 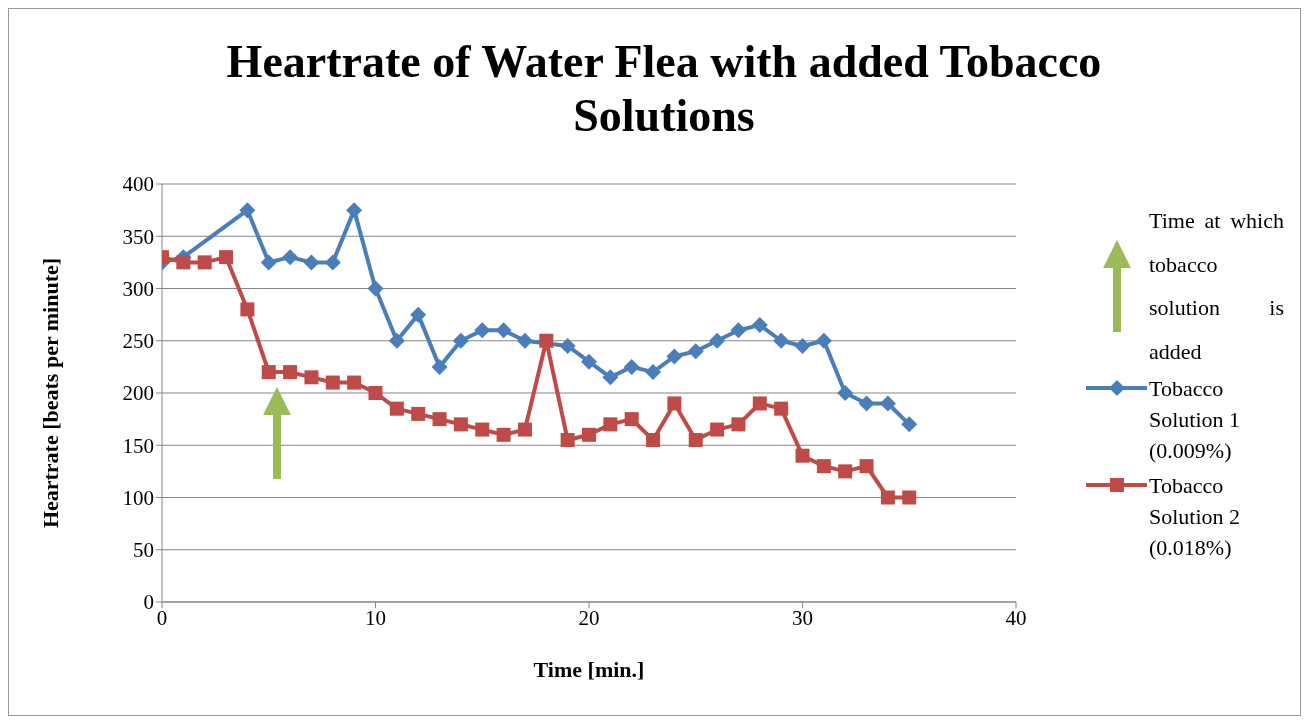 What do you see at coordinates (589, 617) in the screenshot?
I see `x-tick-label: 20` at bounding box center [589, 617].